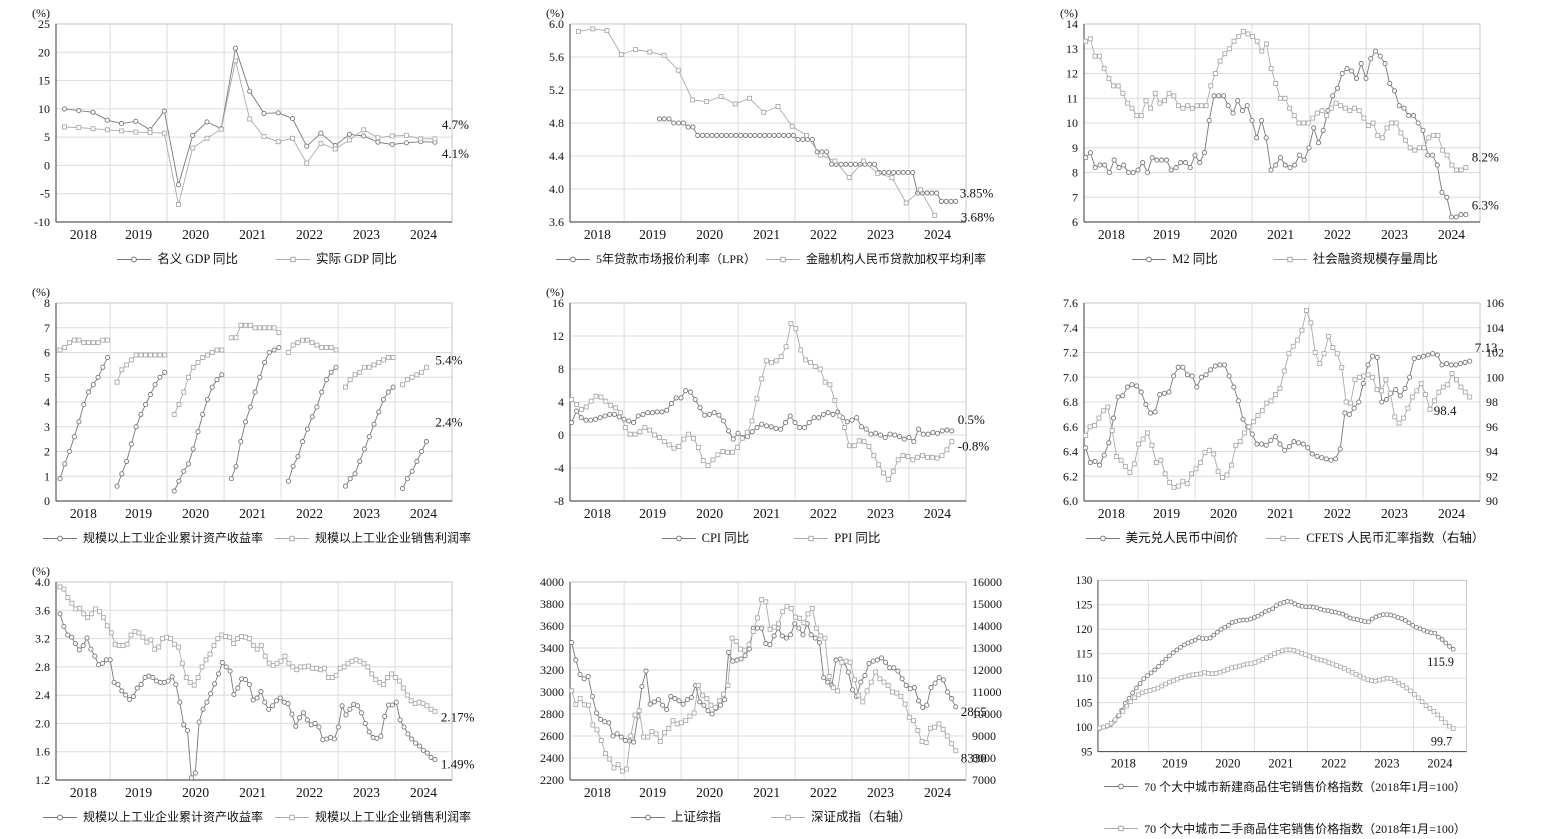 The height and width of the screenshot is (839, 1543). Describe the element at coordinates (42, 695) in the screenshot. I see `svg-text: 2.4` at that location.